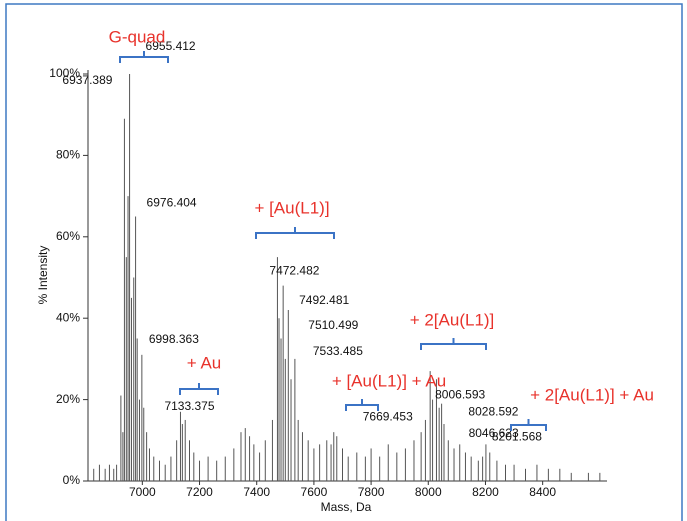 Image resolution: width=687 pixels, height=521 pixels. I want to click on peak-label: 7669.453, so click(388, 416).